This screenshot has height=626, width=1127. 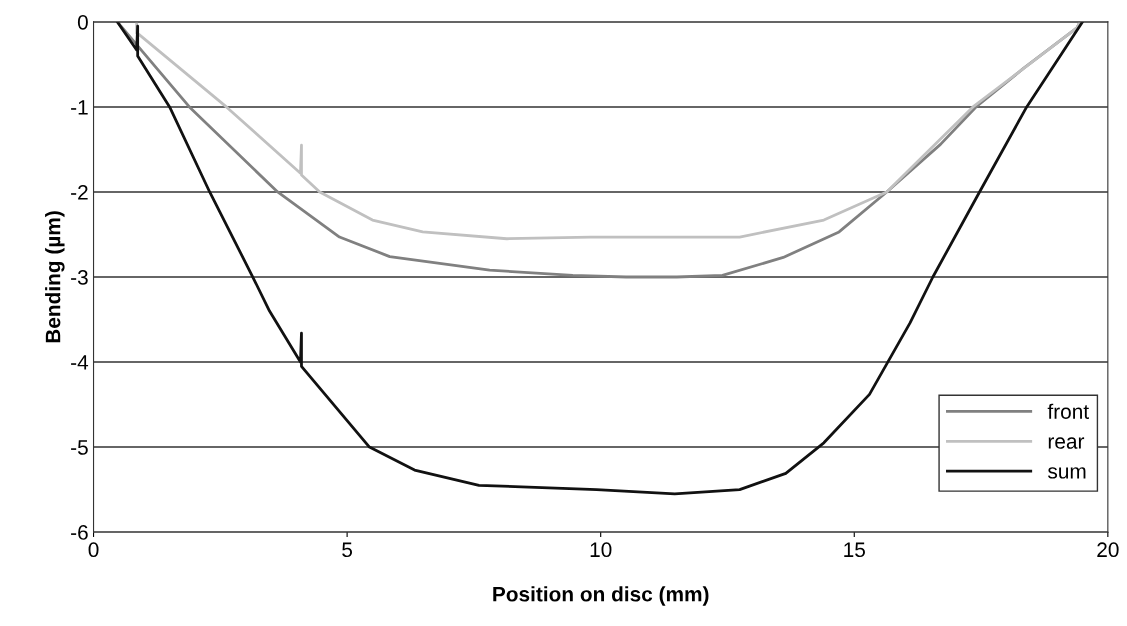 I want to click on legend-label: sum, so click(x=1066, y=473).